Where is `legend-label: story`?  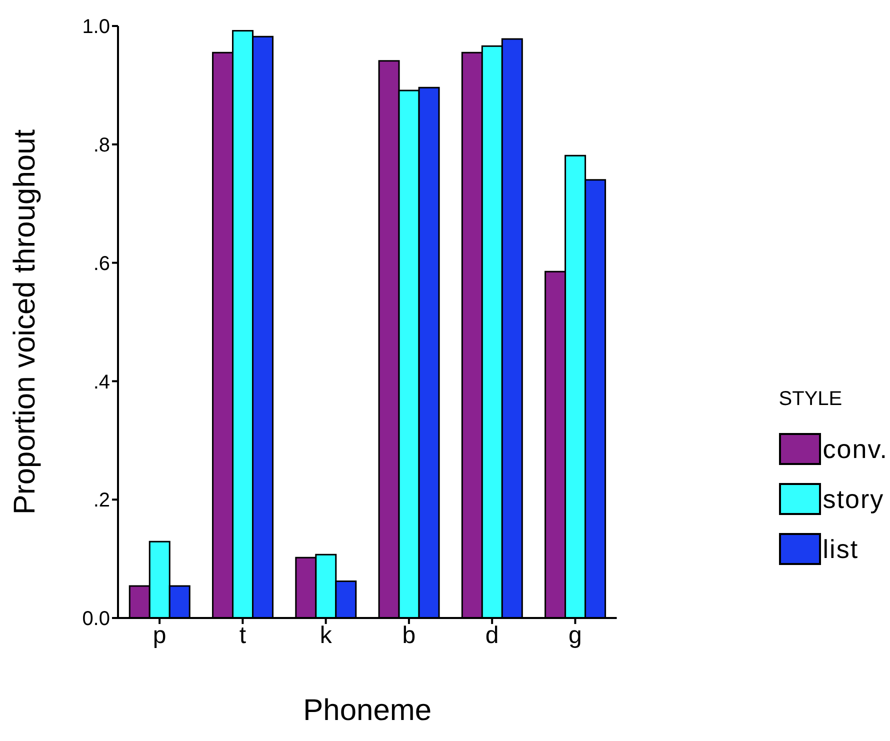 legend-label: story is located at coordinates (853, 499).